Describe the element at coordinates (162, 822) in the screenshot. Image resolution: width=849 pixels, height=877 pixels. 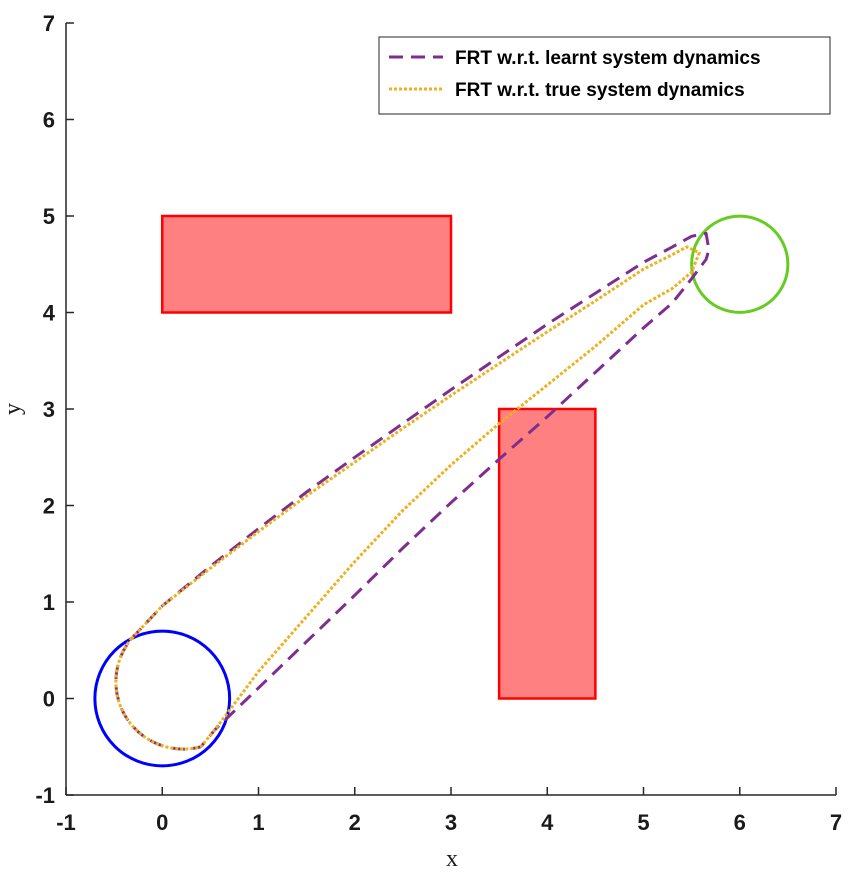
I see `x-tick-label: 0` at that location.